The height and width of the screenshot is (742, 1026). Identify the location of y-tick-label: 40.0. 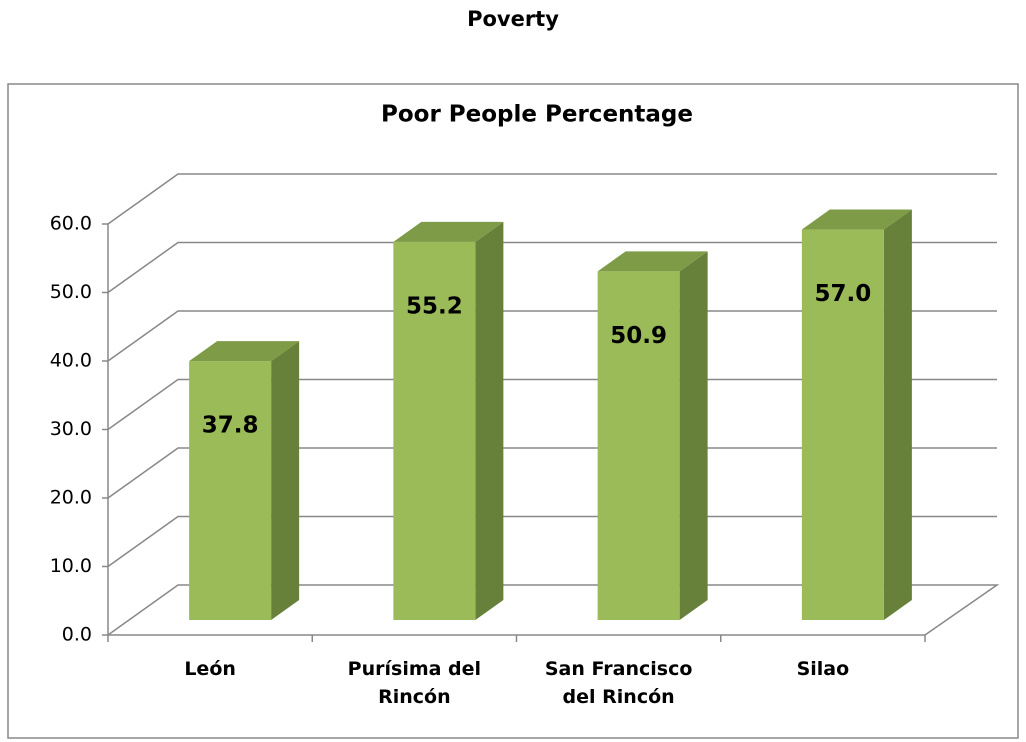
(71, 361).